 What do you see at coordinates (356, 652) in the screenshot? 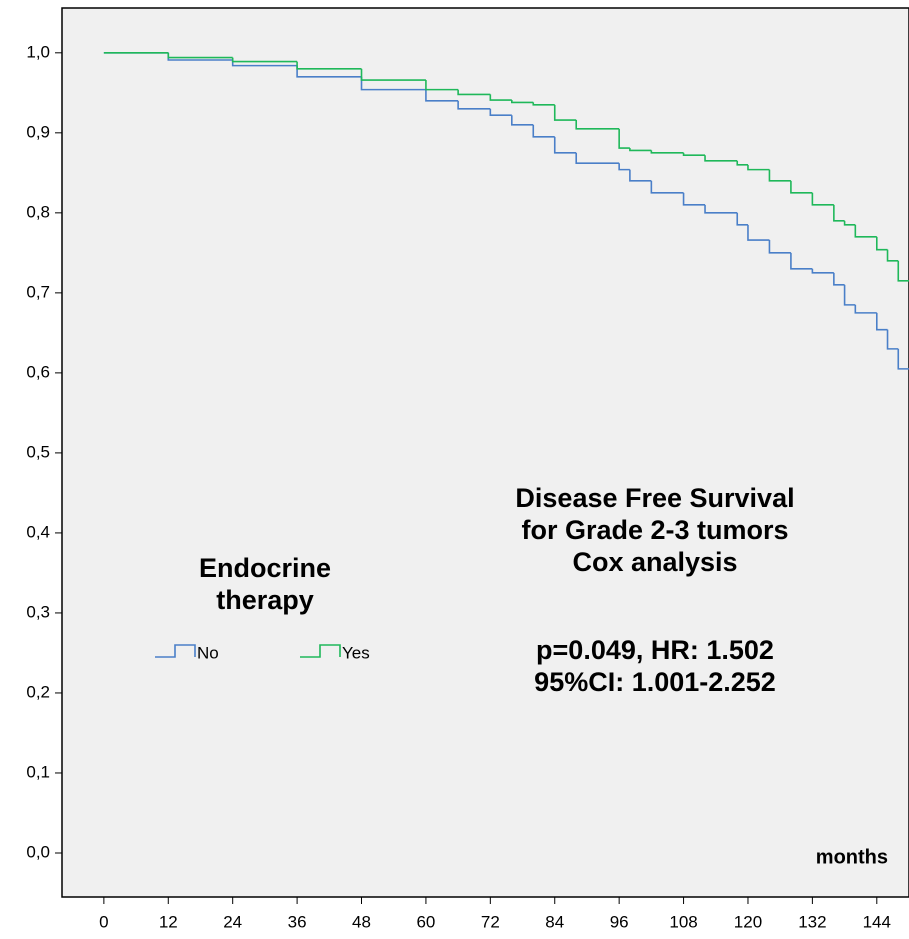
I see `legend-label: Yes` at bounding box center [356, 652].